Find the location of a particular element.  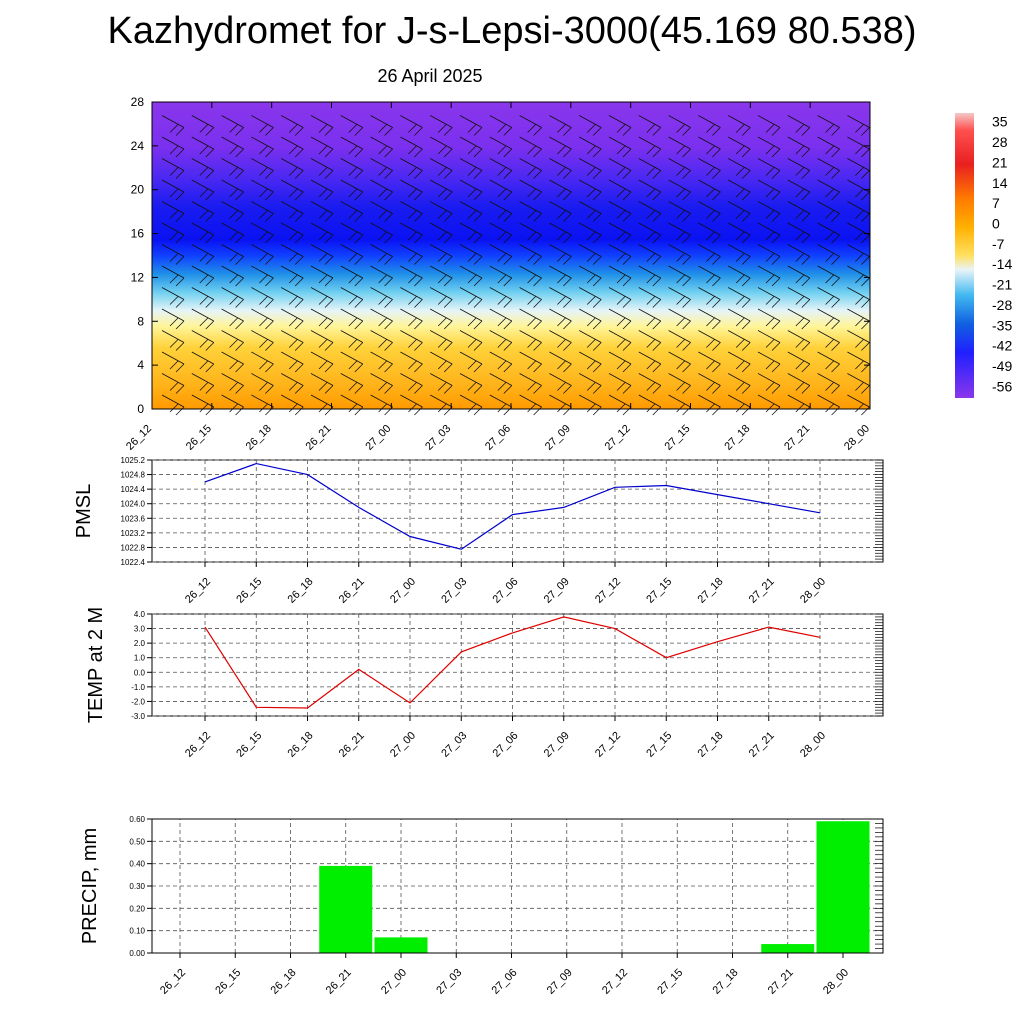

y-tick-label: 0 is located at coordinates (140, 409).